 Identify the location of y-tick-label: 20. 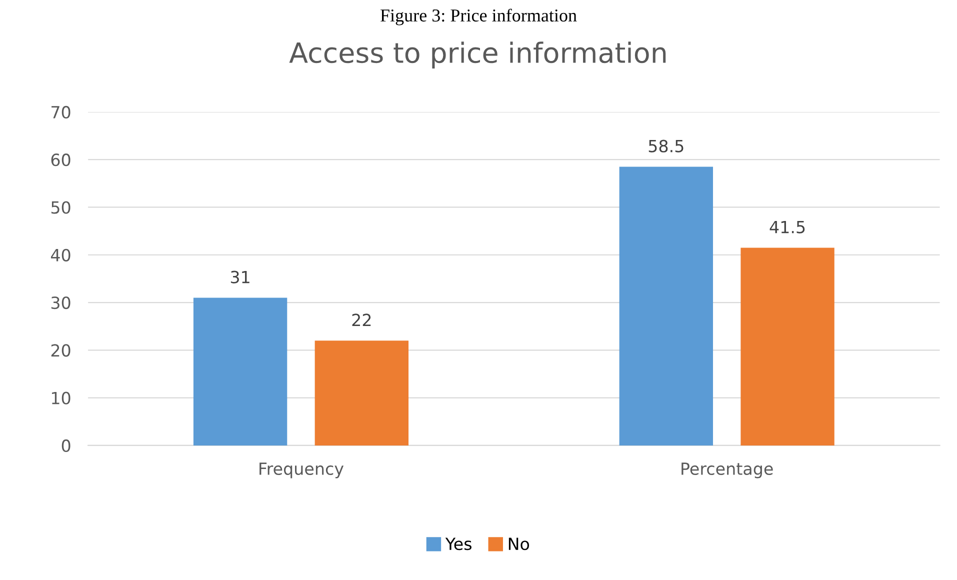
(60, 350).